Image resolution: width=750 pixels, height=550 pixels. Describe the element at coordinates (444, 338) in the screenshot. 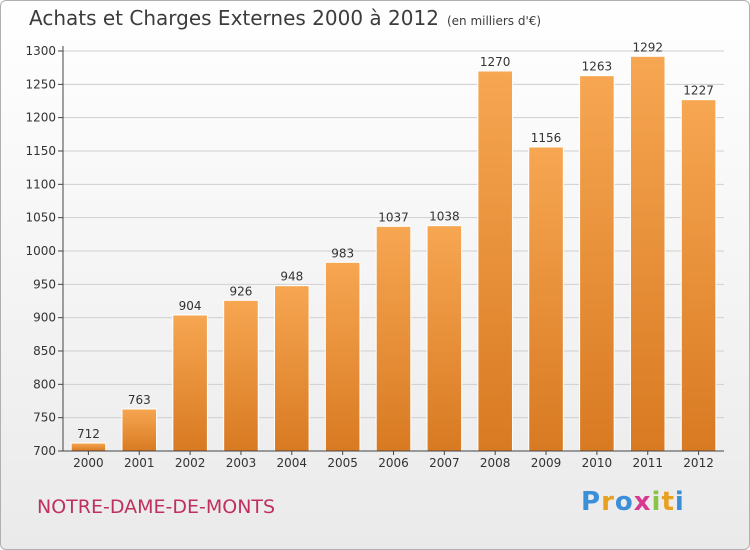

I see `bar-2007` at that location.